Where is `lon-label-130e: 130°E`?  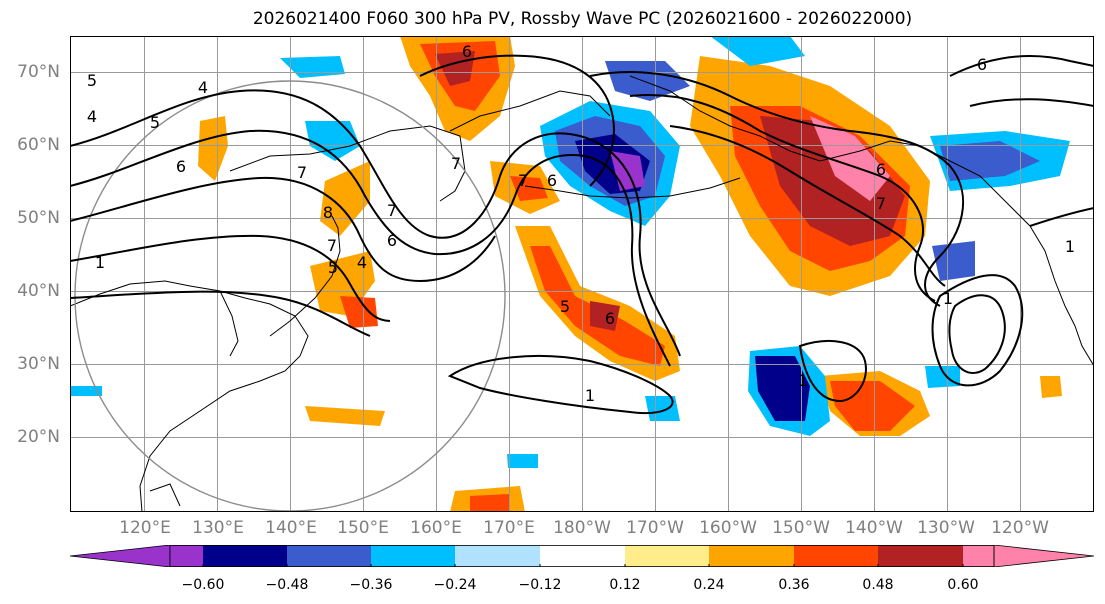 lon-label-130e: 130°E is located at coordinates (218, 528).